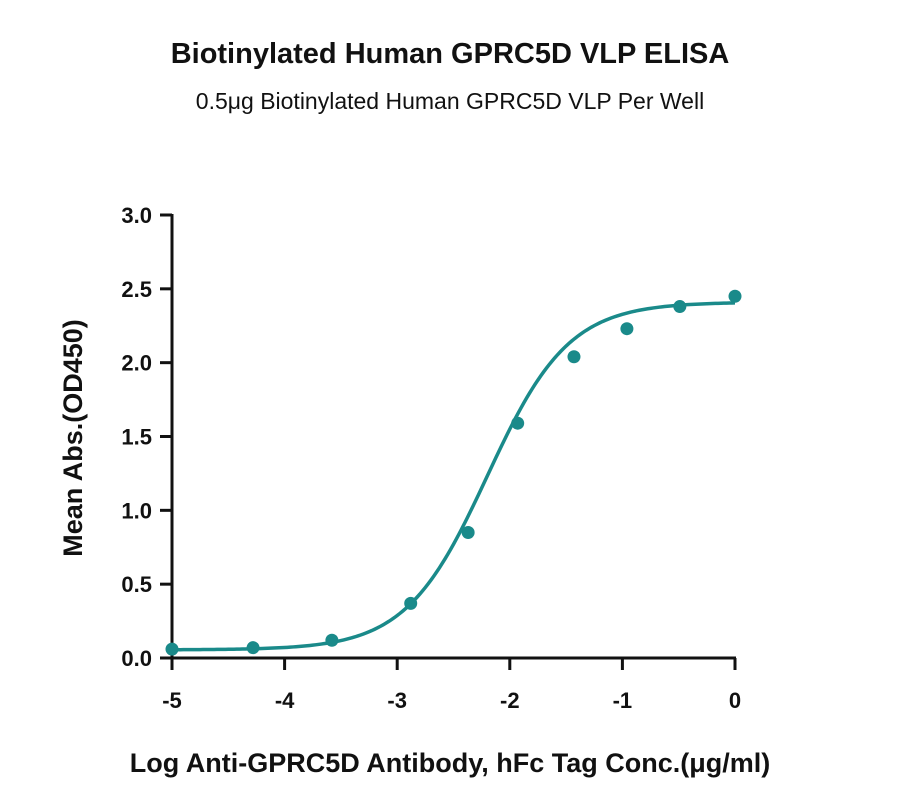 This screenshot has width=900, height=807. Describe the element at coordinates (136, 658) in the screenshot. I see `y-tick-label: 0.0` at that location.